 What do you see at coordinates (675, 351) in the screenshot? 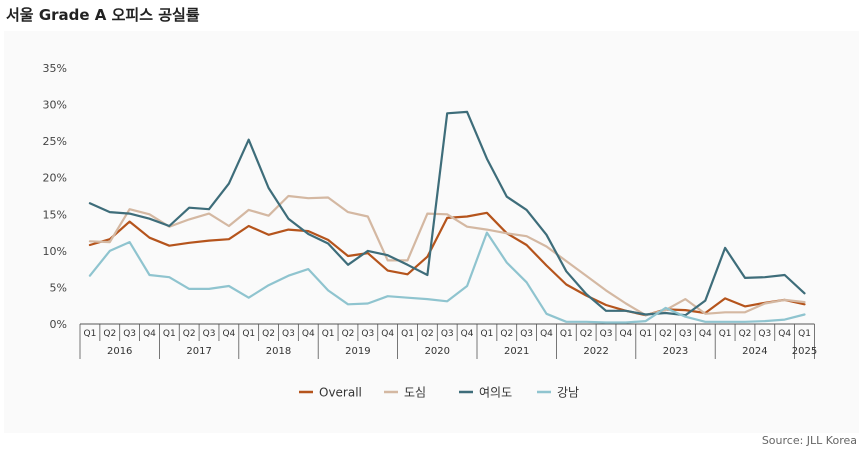
I see `x-year-label: 2023` at bounding box center [675, 351].